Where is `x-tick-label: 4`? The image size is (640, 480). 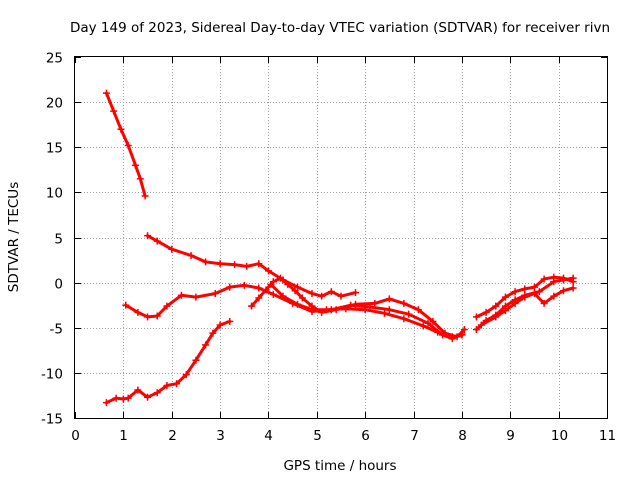
x-tick-label: 4 is located at coordinates (268, 436).